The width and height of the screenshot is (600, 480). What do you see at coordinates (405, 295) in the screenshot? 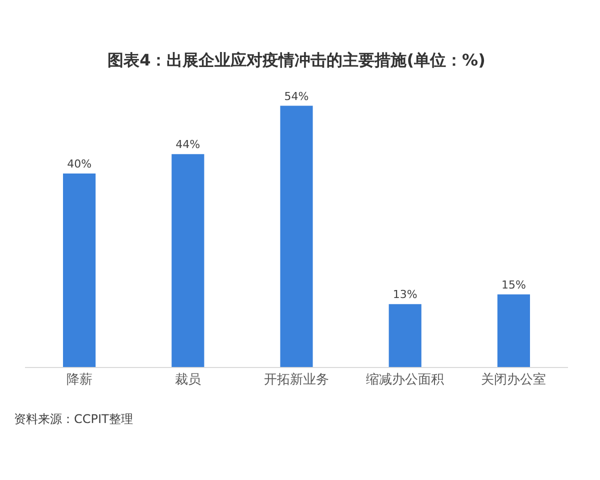
I see `data-label: 13%` at bounding box center [405, 295].